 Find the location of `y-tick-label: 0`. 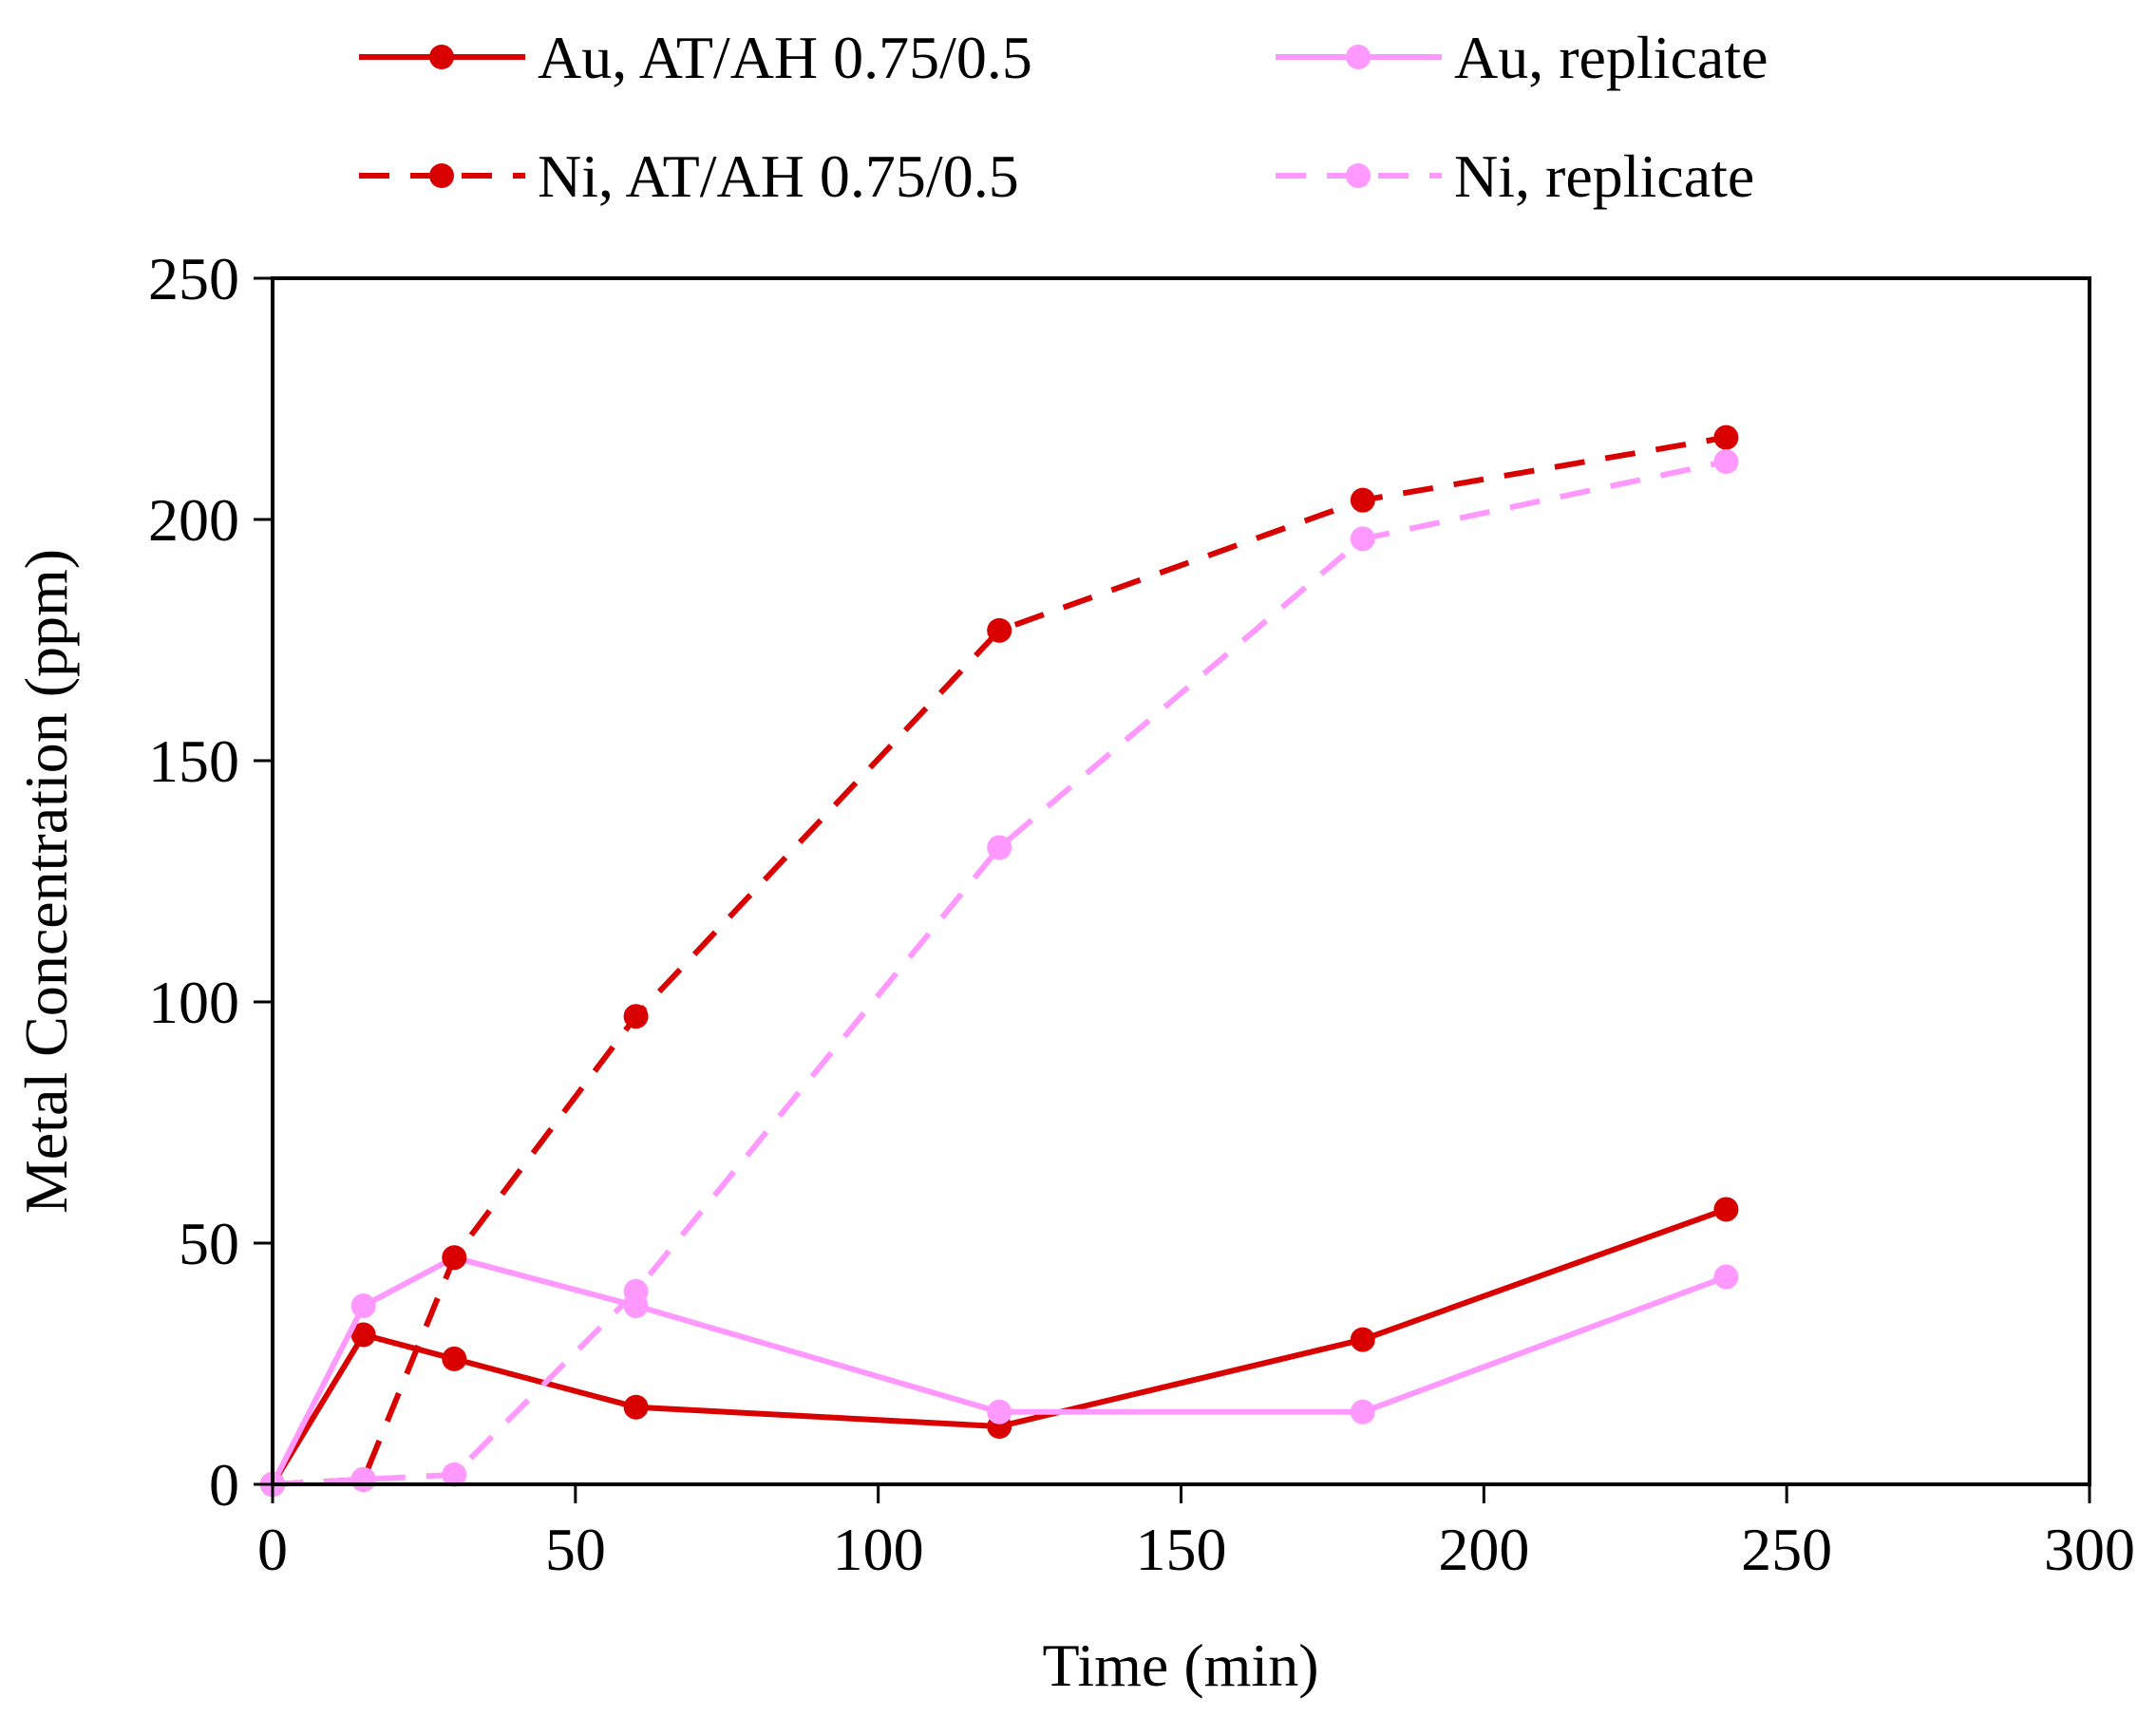

y-tick-label: 0 is located at coordinates (224, 1485).